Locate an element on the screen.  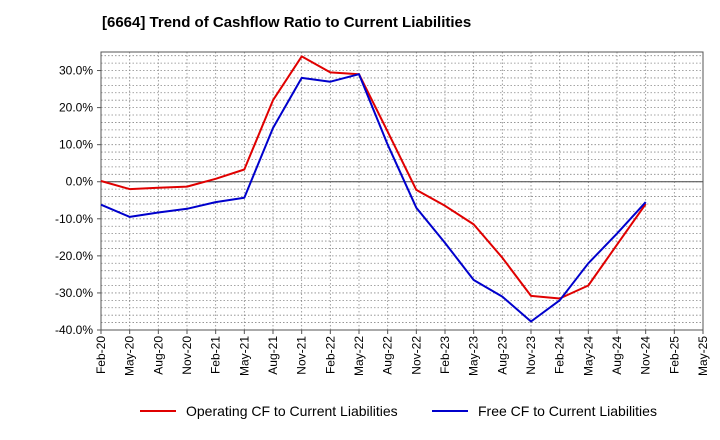
x-tick-label: Nov-23 is located at coordinates (531, 355).